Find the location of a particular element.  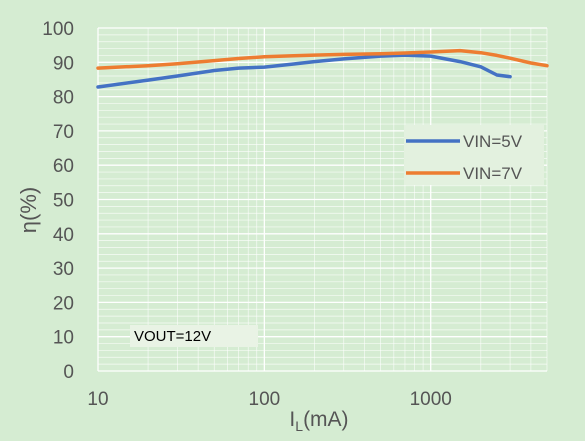

legend: VIN=5V VIN=7V is located at coordinates (474, 155).